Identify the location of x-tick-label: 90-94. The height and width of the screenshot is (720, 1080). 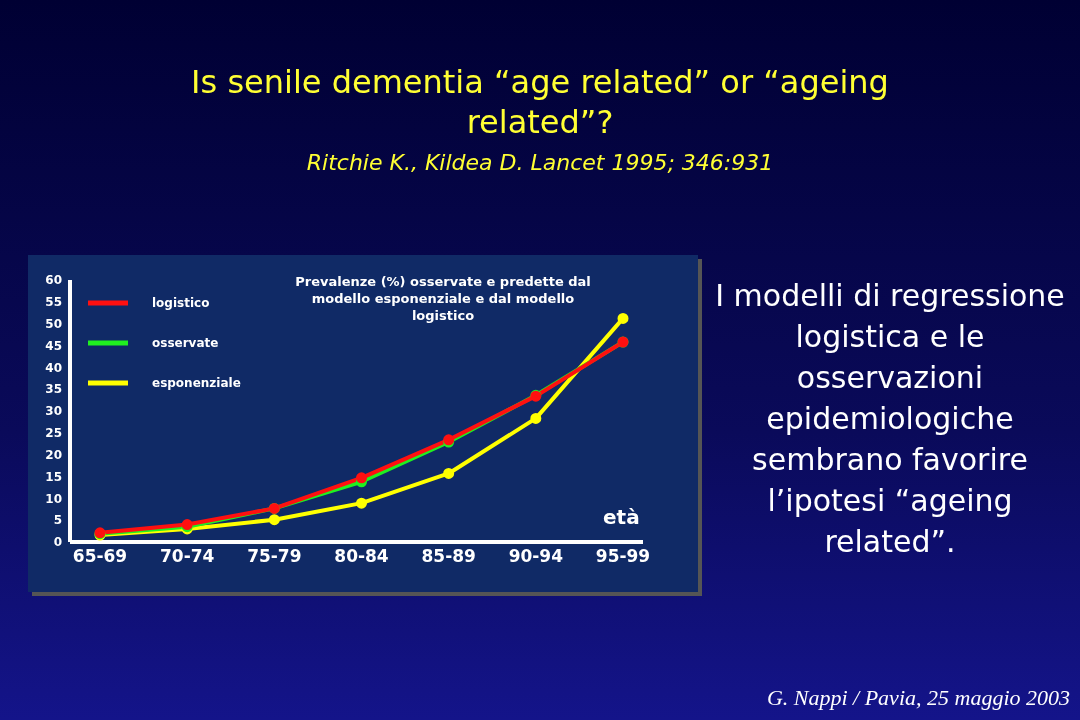
(536, 556).